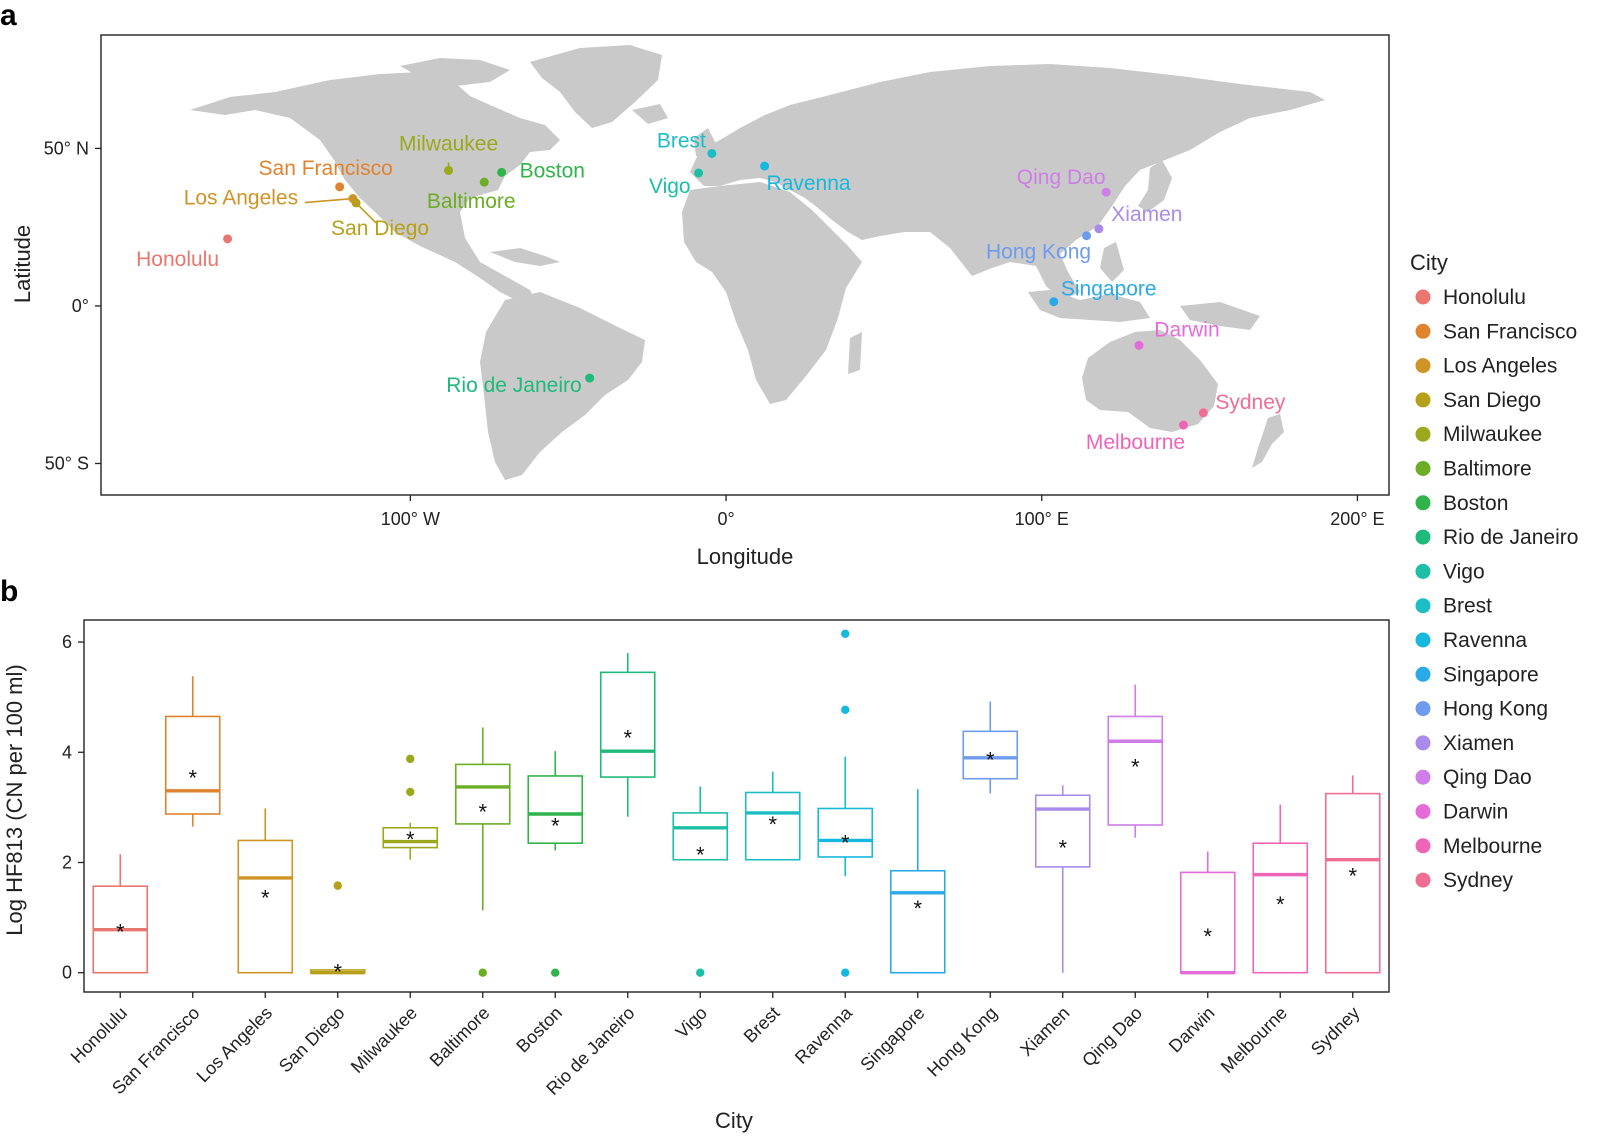  I want to click on map-point-san-francisco, so click(340, 187).